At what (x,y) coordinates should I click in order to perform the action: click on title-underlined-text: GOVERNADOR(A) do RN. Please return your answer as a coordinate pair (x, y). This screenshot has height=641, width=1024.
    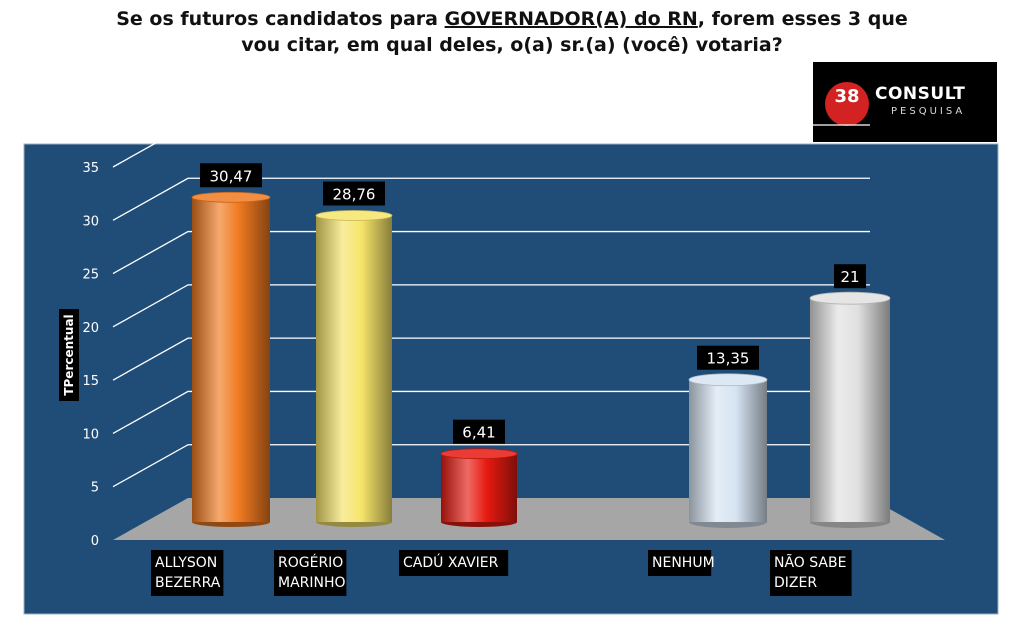
    Looking at the image, I should click on (571, 19).